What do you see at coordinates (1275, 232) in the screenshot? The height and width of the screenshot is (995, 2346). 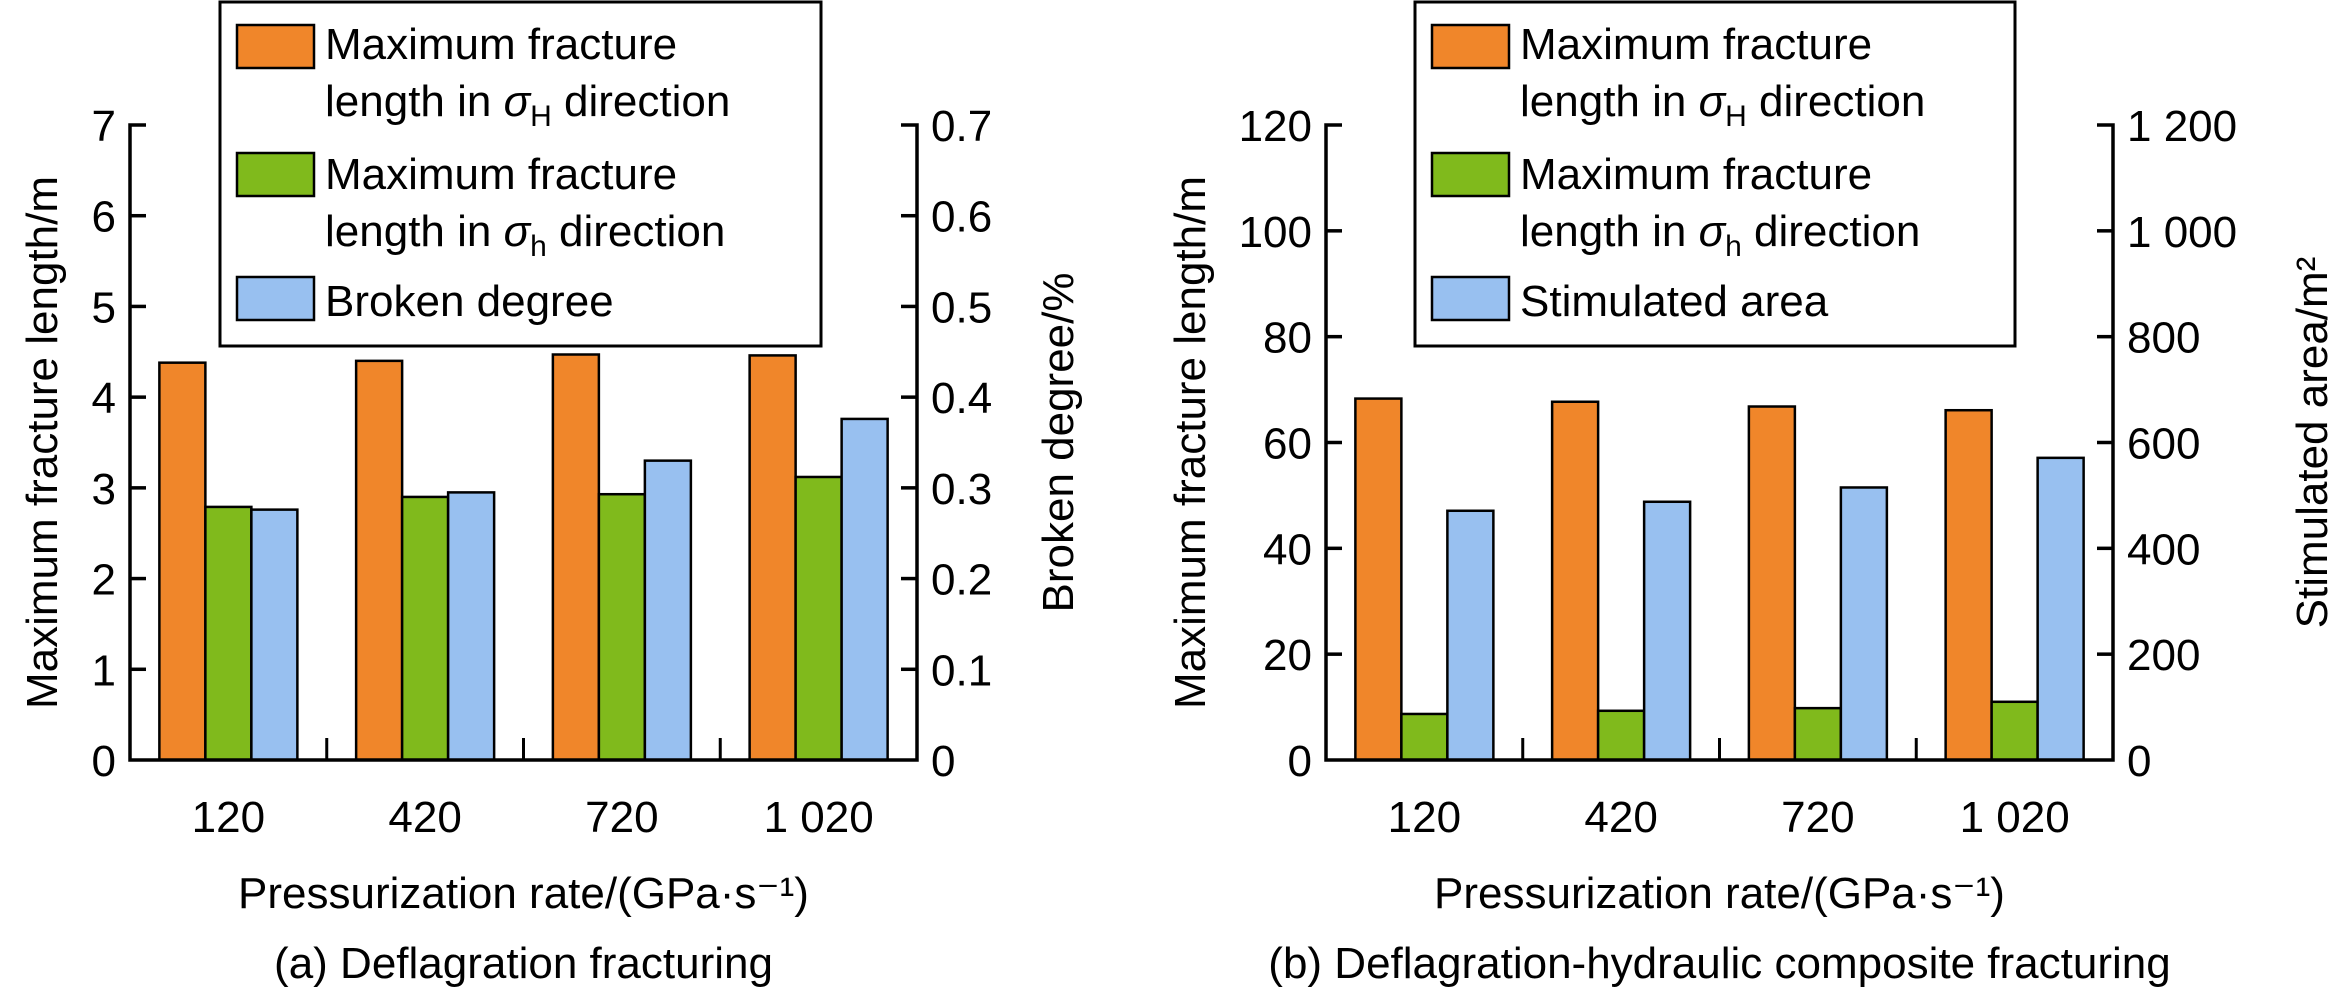 I see `y-tick-label: 100` at bounding box center [1275, 232].